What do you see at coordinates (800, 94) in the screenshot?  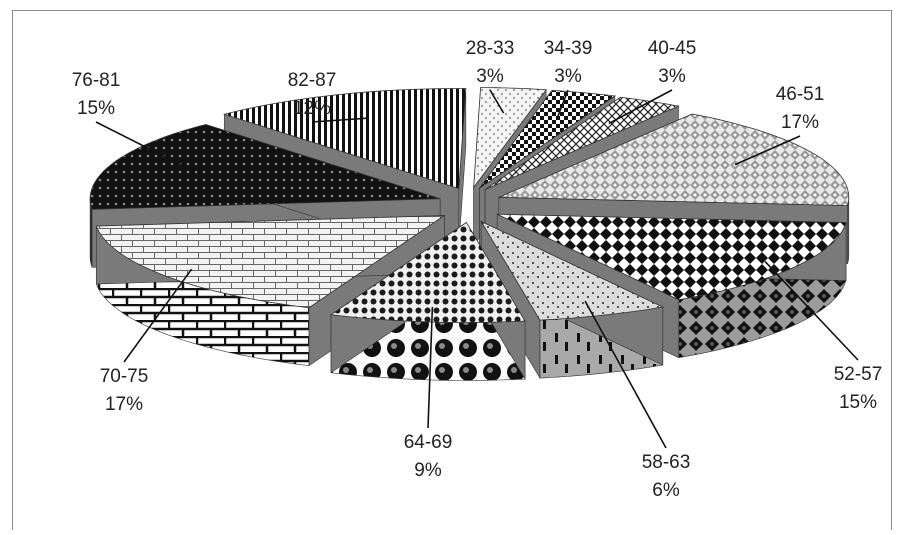 I see `category-label-46-51: 46-51` at bounding box center [800, 94].